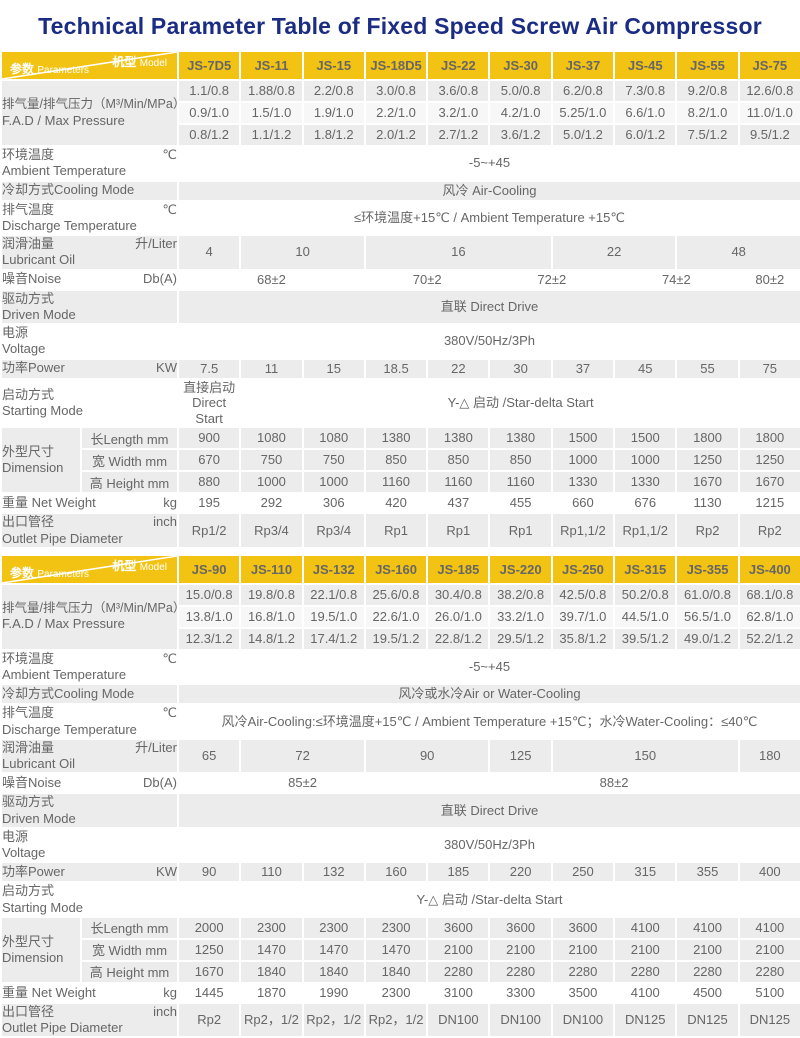  What do you see at coordinates (209, 65) in the screenshot?
I see `model-header: JS-7D5` at bounding box center [209, 65].